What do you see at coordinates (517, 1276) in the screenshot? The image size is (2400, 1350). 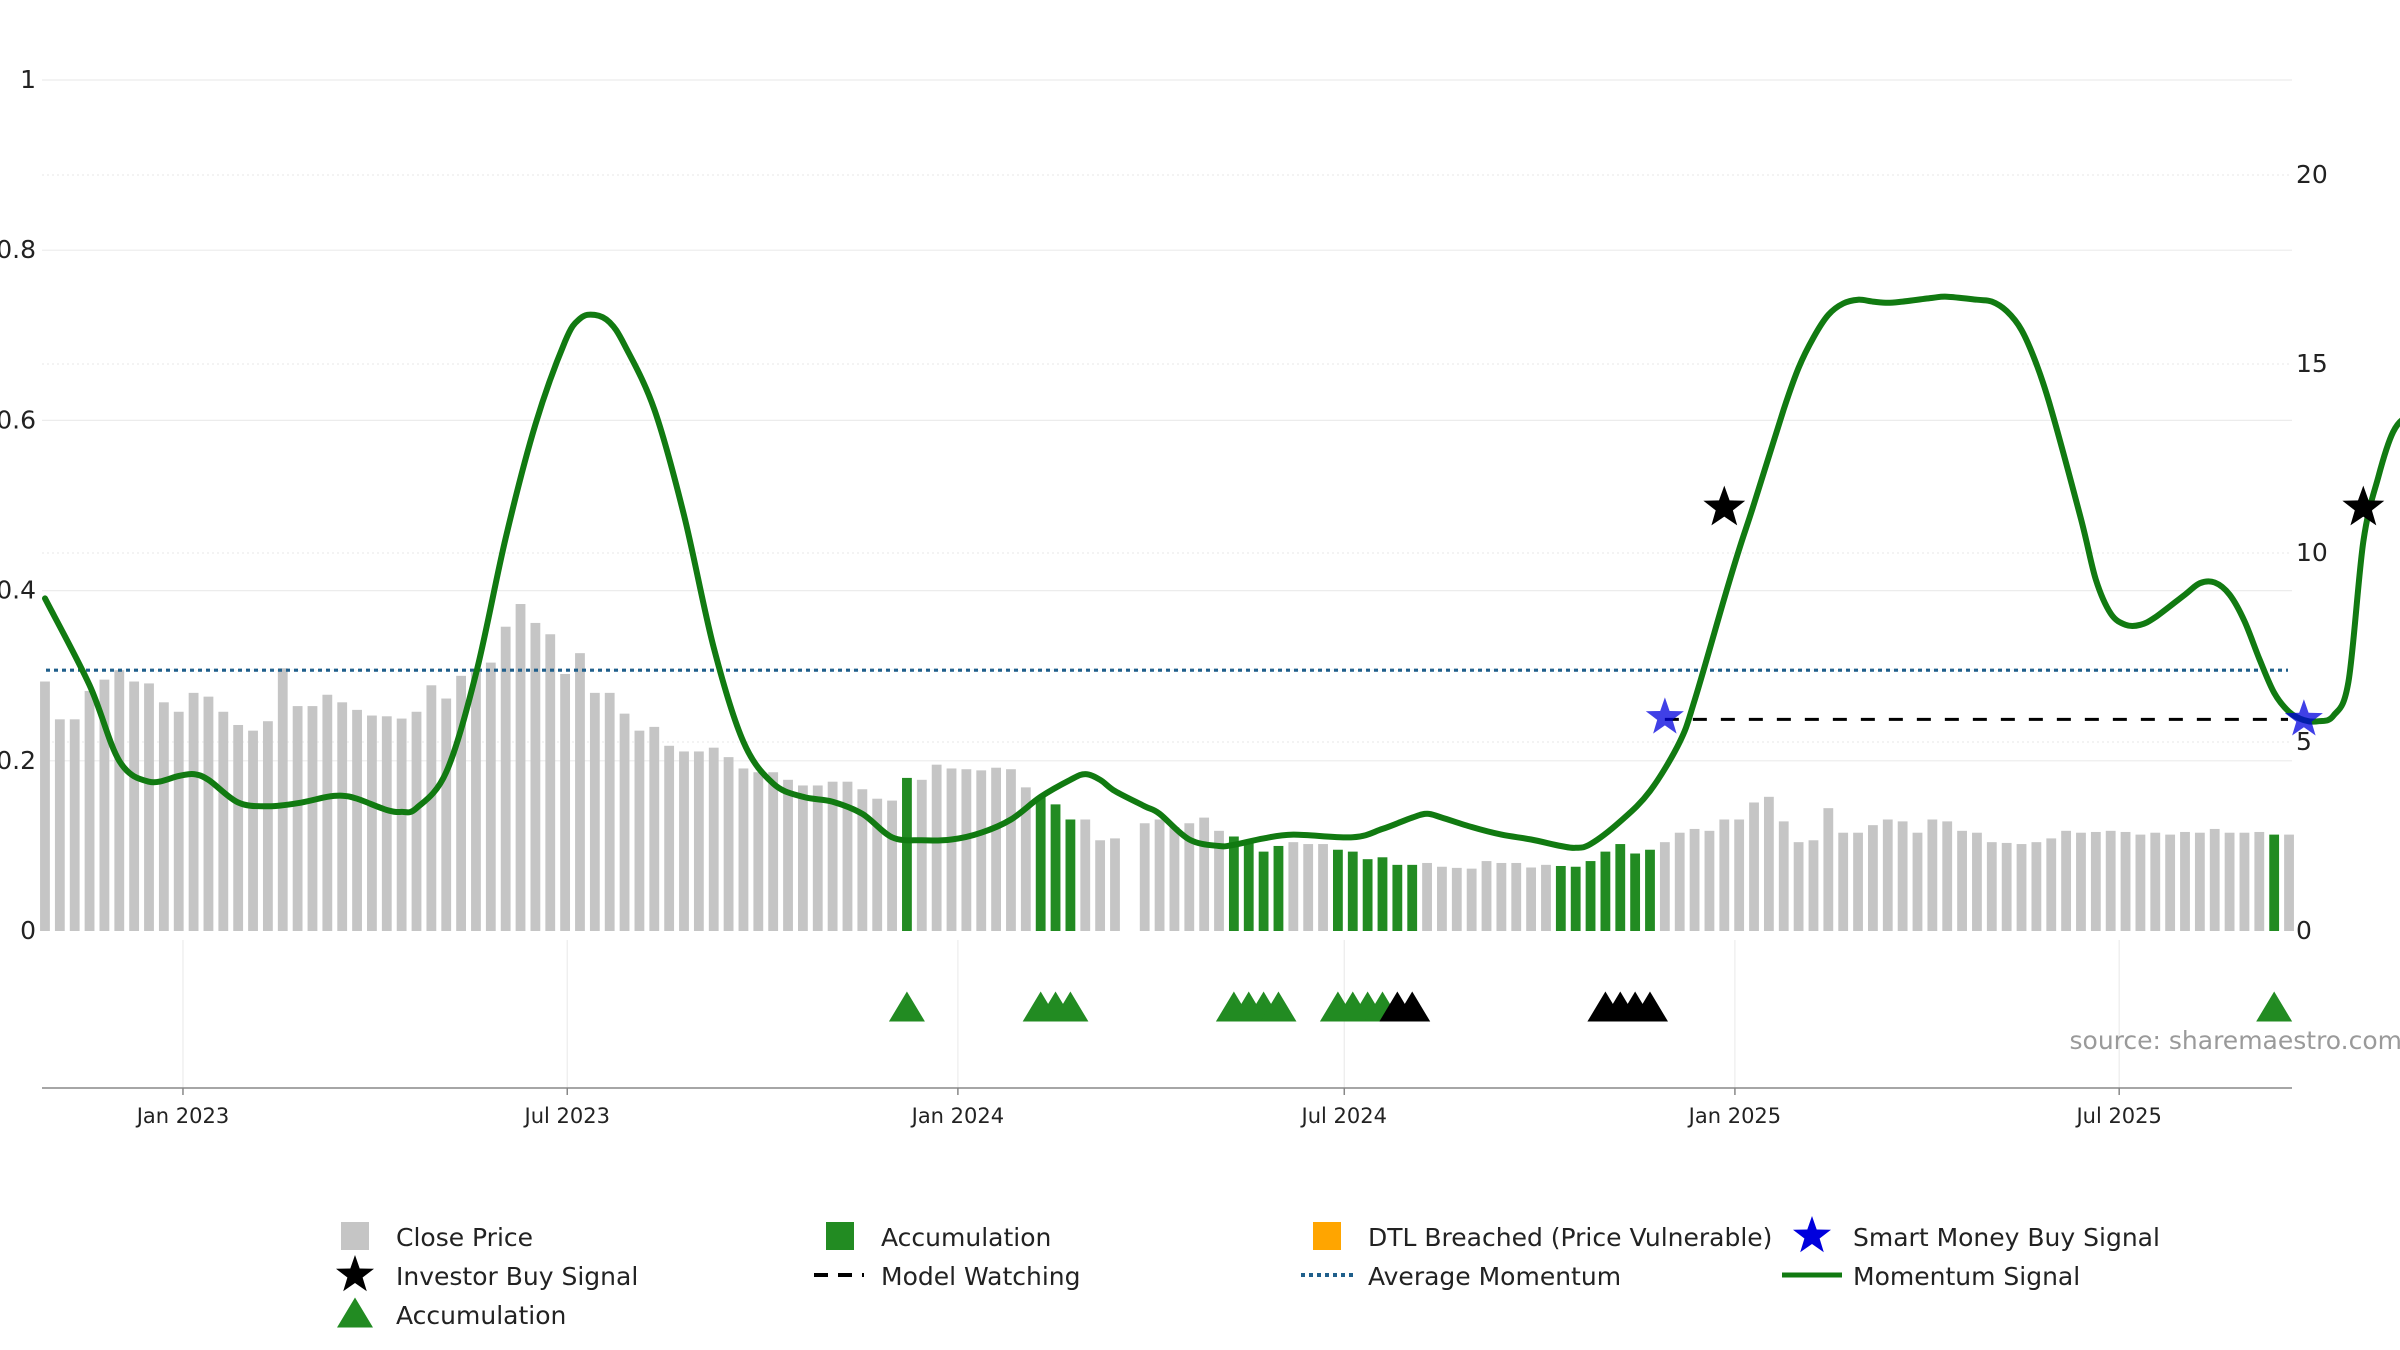 I see `legend-label: Investor Buy Signal` at bounding box center [517, 1276].